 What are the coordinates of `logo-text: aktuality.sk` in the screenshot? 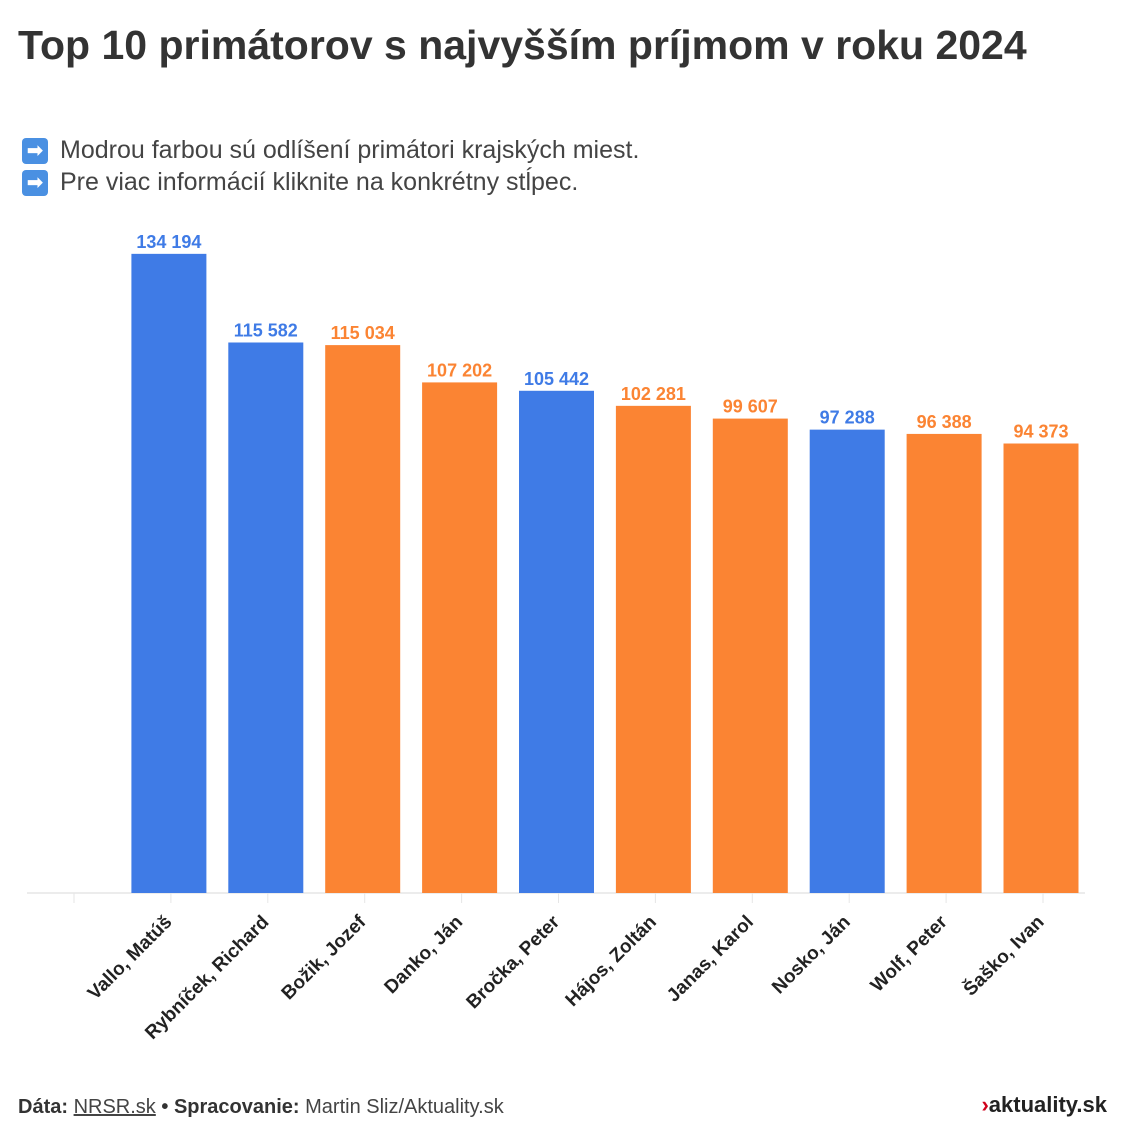 It's located at (1047, 1104).